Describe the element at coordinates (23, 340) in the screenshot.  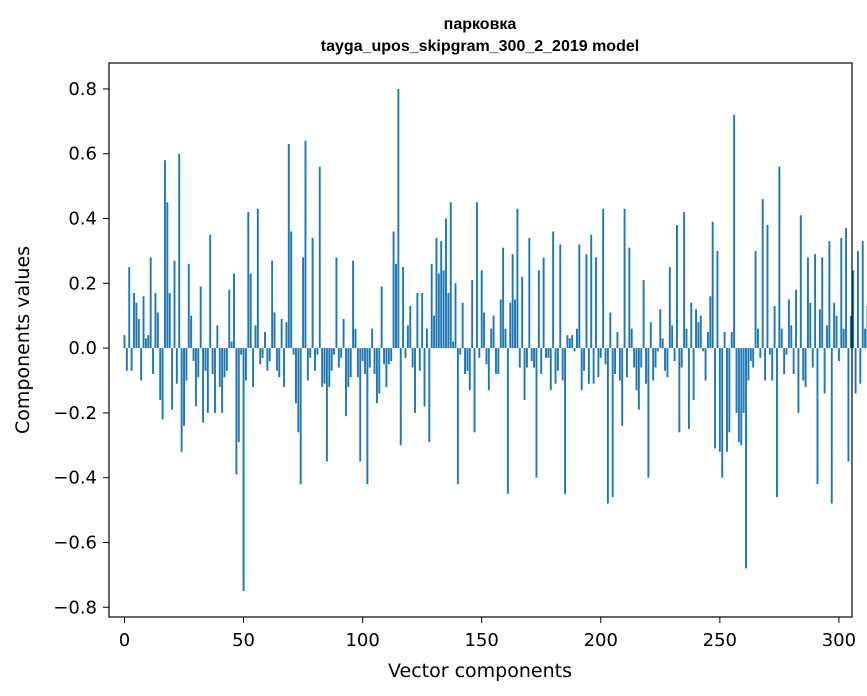
I see `y-axis-label: Components values` at that location.